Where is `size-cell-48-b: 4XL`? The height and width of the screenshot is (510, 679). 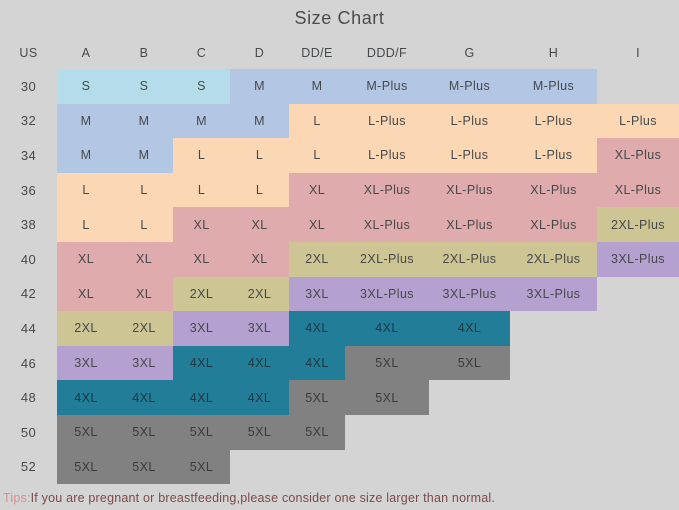 size-cell-48-b: 4XL is located at coordinates (144, 397).